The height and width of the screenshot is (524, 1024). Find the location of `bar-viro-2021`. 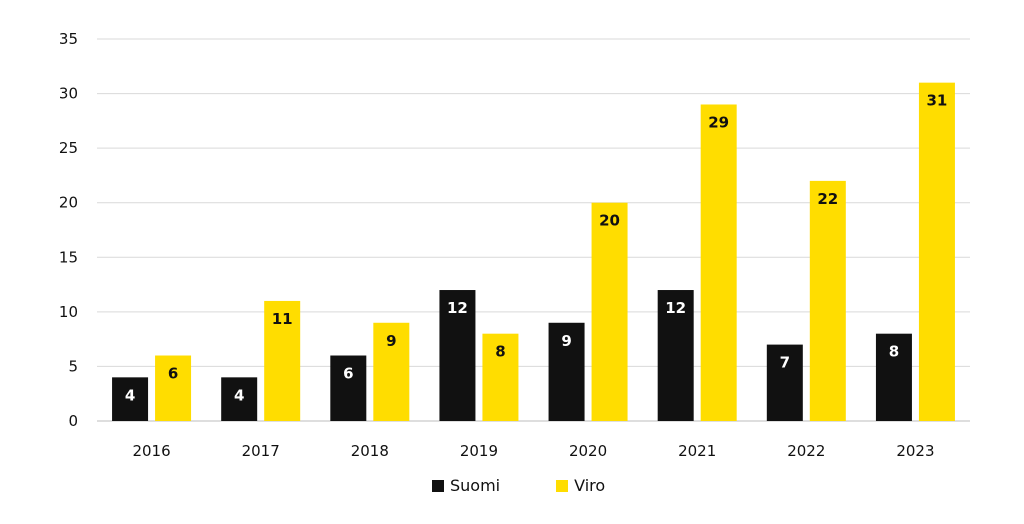

bar-viro-2021 is located at coordinates (718, 262).